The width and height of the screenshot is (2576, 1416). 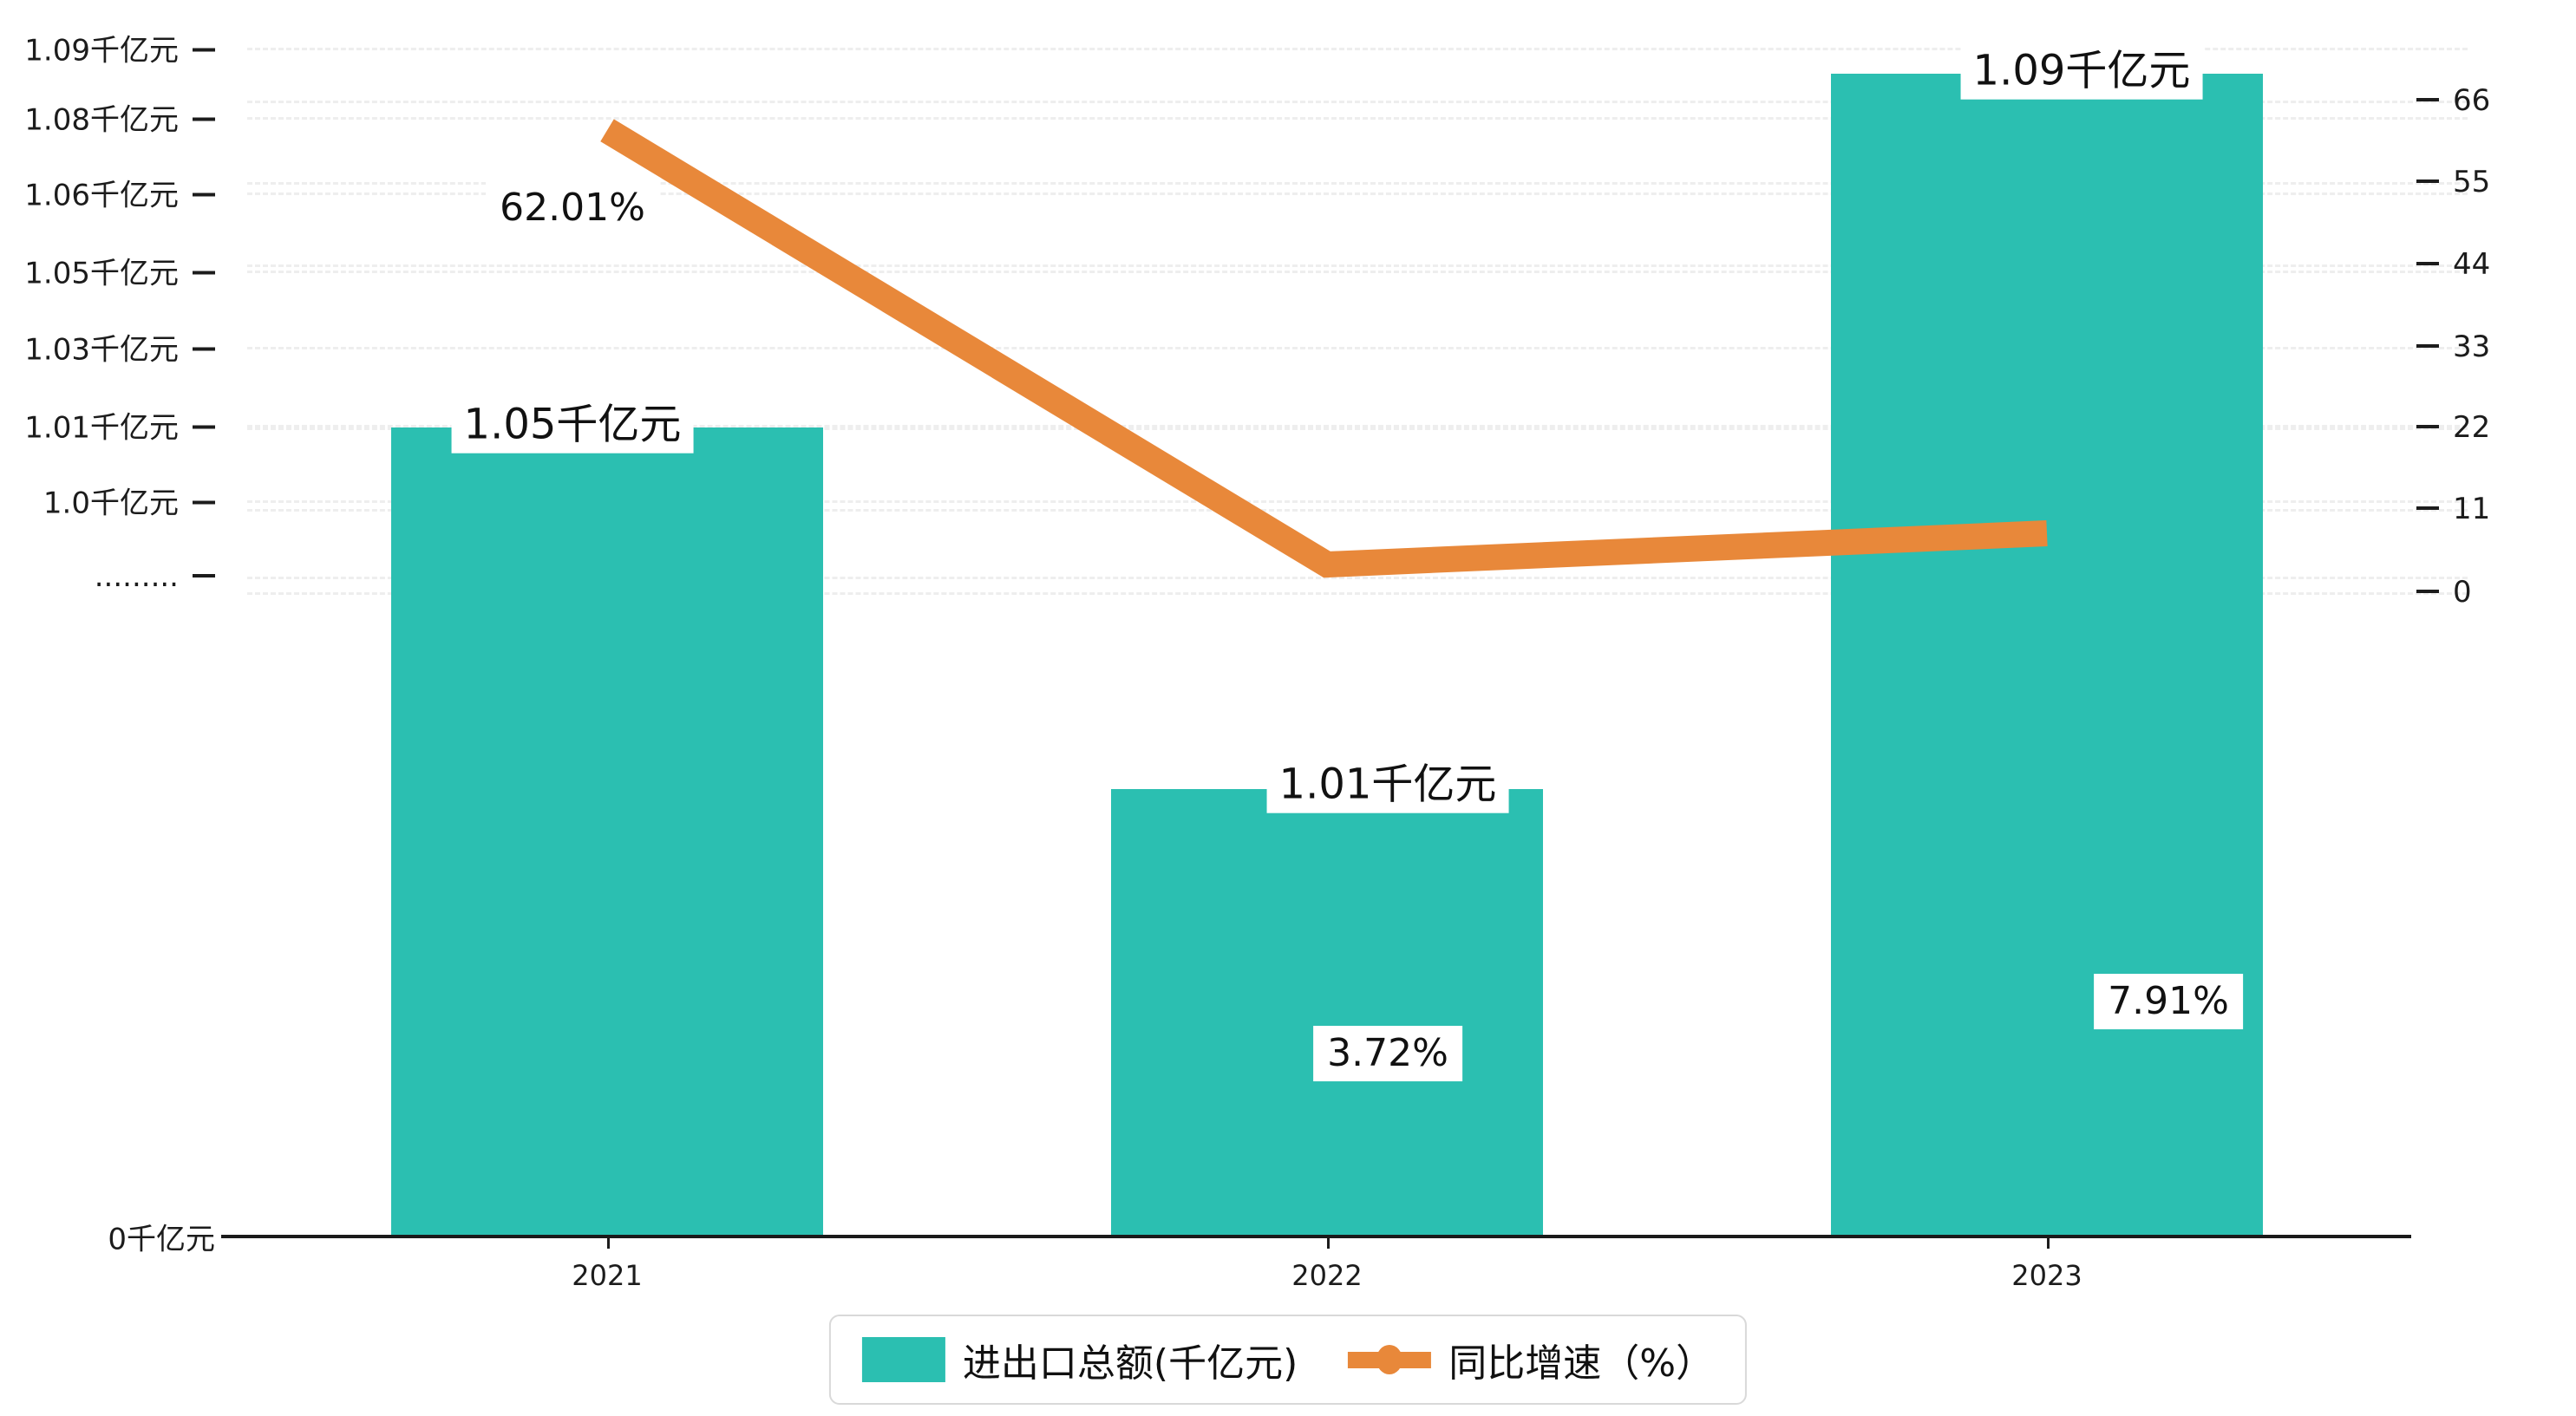 I want to click on legend-item-growth-rate: 同比增速（%）, so click(x=1531, y=1359).